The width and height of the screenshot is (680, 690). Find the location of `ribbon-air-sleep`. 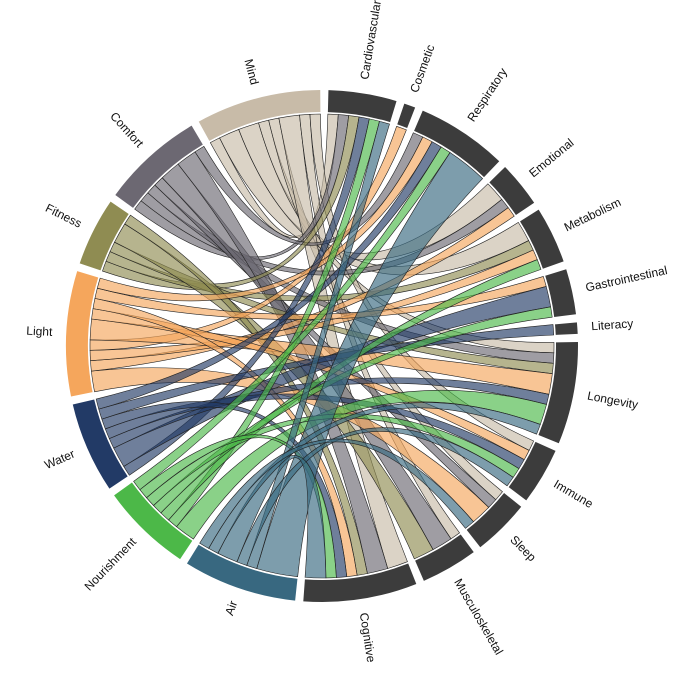

ribbon-air-sleep is located at coordinates (336, 493).